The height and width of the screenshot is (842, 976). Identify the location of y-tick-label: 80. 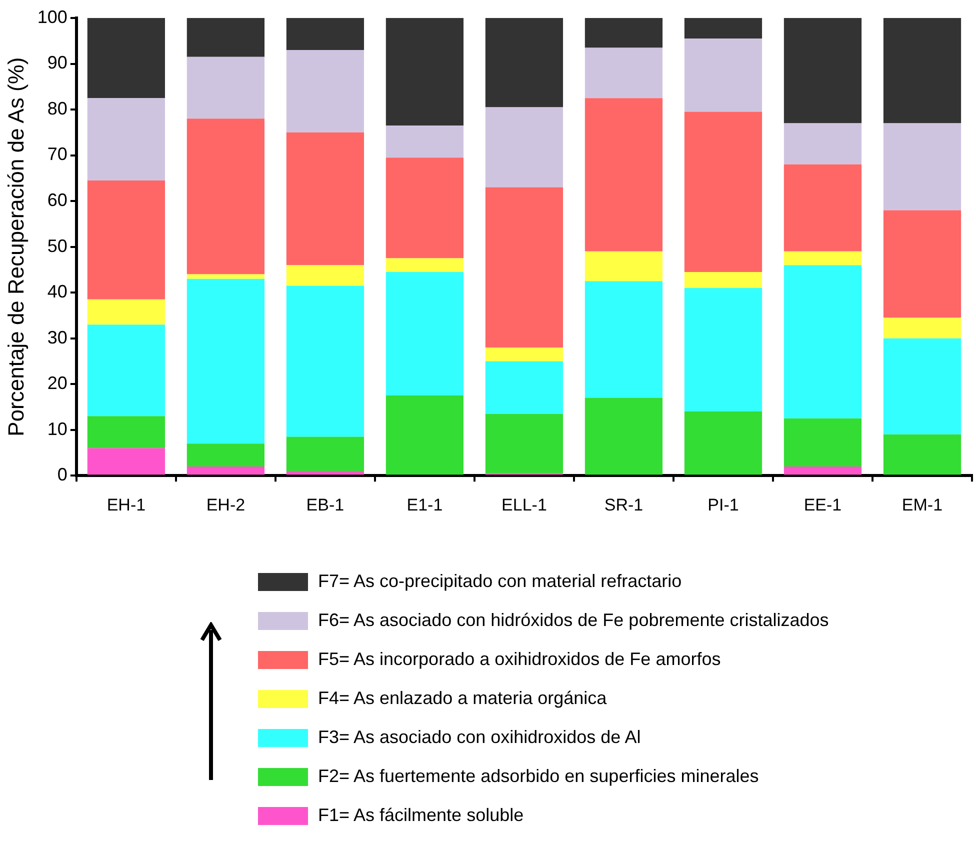
(57, 108).